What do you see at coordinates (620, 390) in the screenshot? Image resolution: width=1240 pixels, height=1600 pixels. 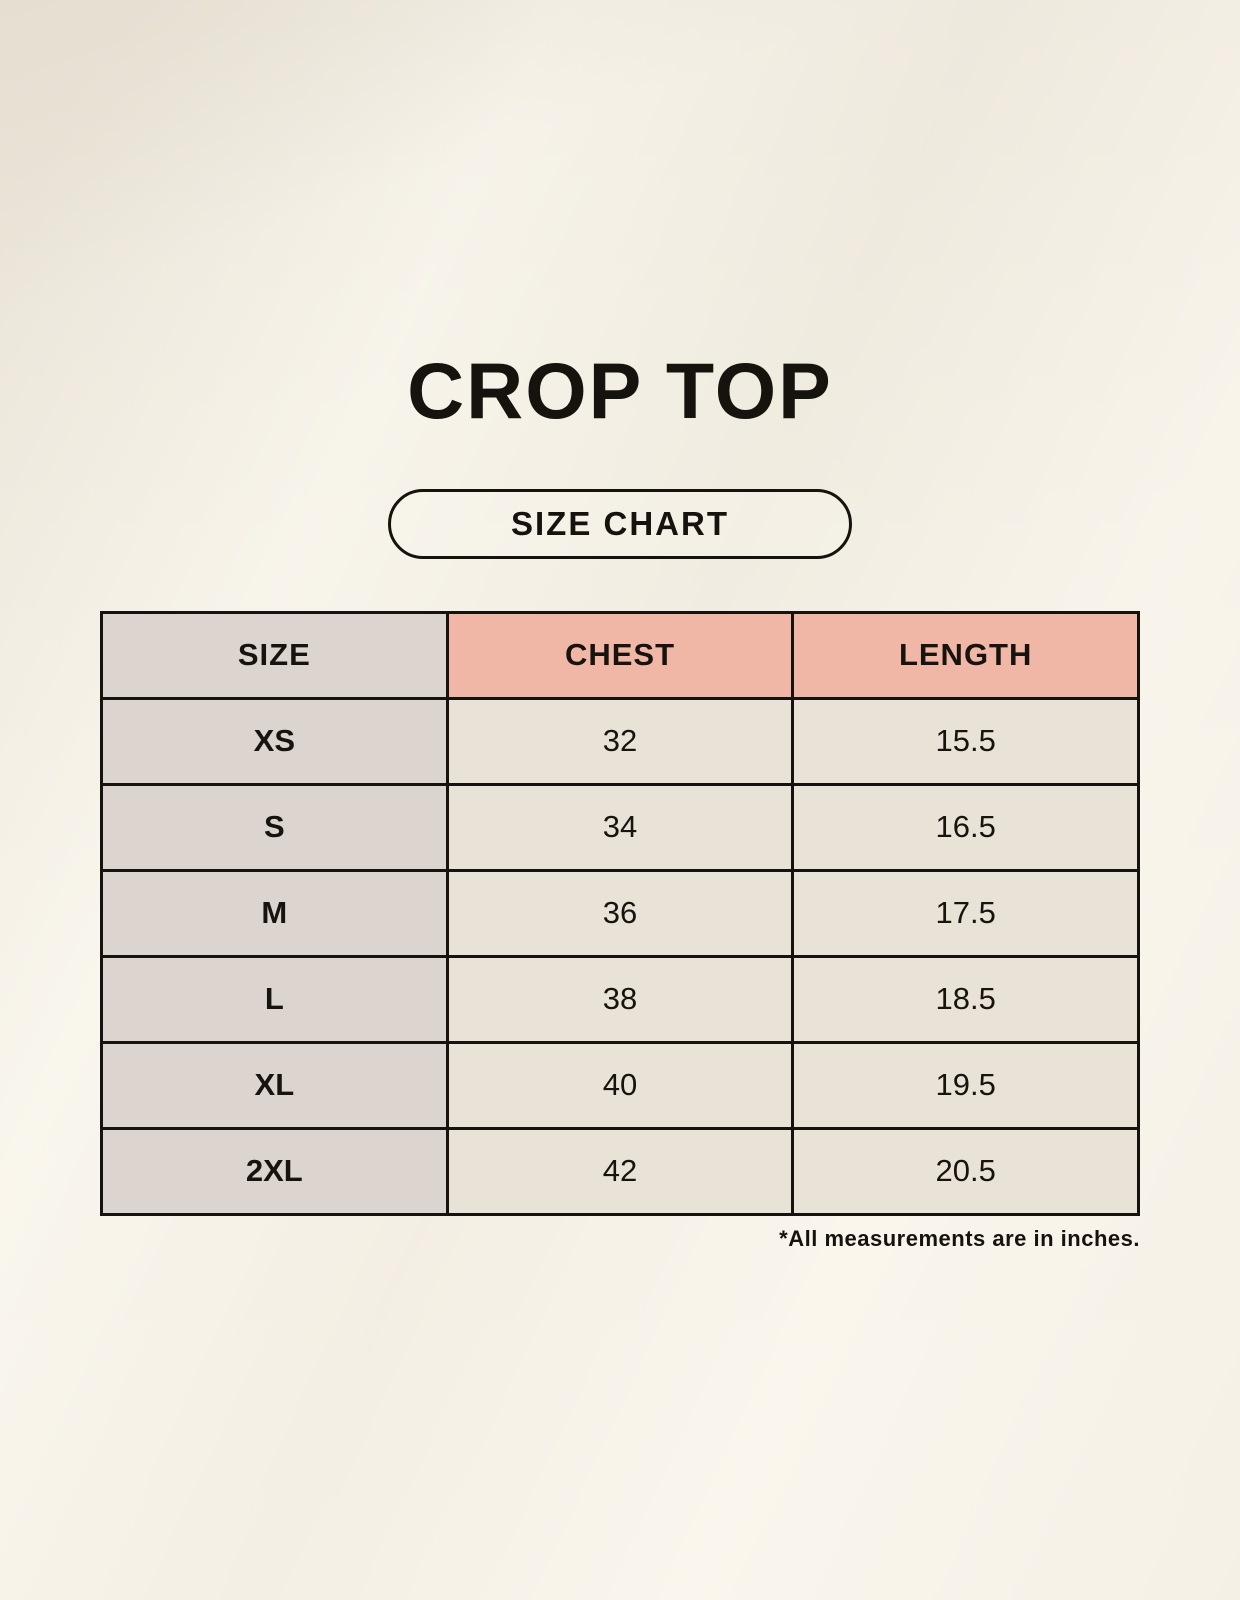 I see `page-title: CROP TOP` at bounding box center [620, 390].